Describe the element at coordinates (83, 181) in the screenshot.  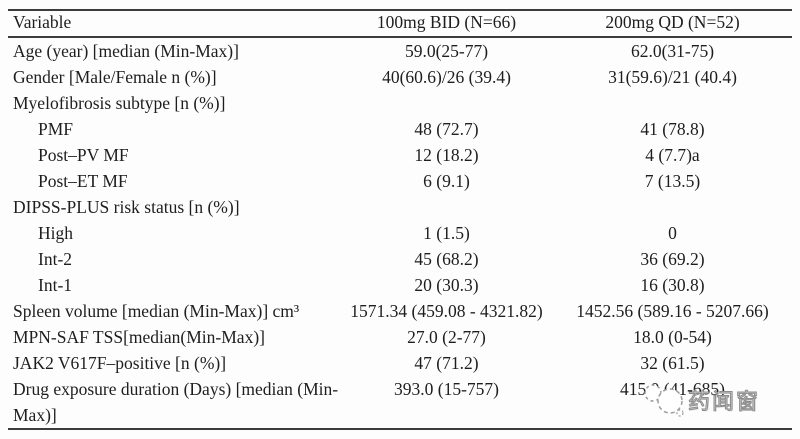
I see `row-label: Post–ET MF` at that location.